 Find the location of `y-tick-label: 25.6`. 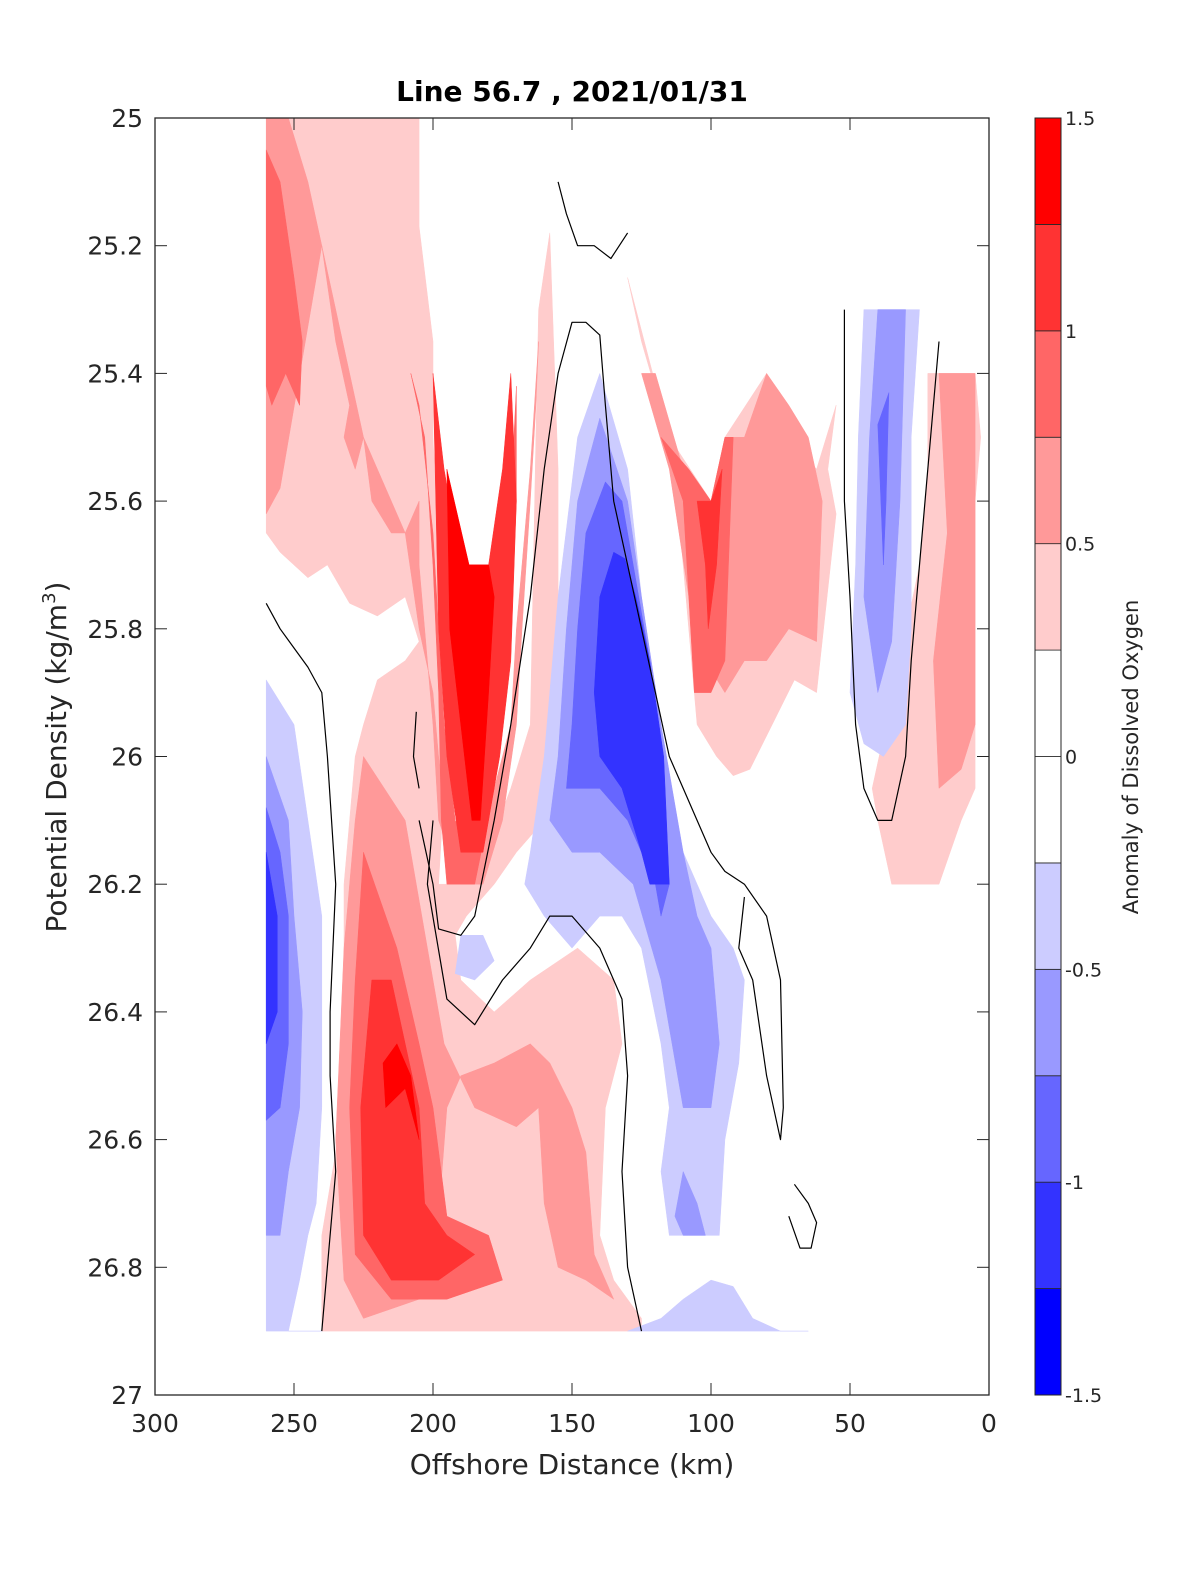

y-tick-label: 25.6 is located at coordinates (115, 501).